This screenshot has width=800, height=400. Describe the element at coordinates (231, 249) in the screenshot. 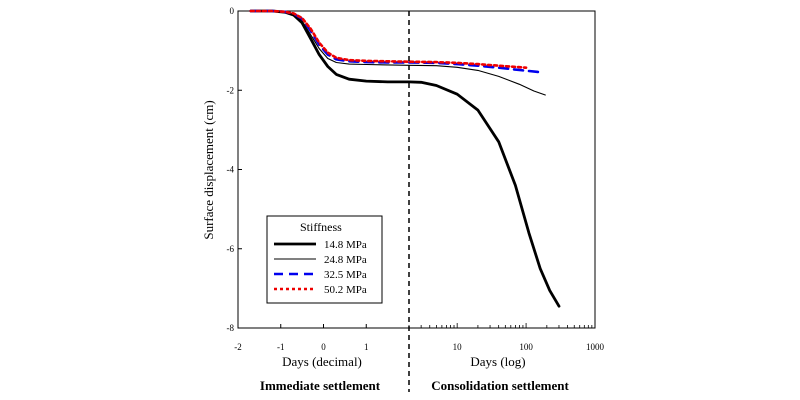

I see `y-tick-label: -6` at that location.